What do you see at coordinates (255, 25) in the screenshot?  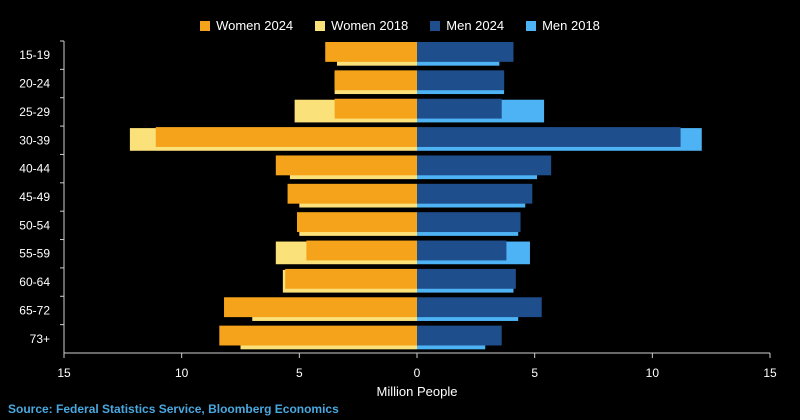 I see `legend-label: Women 2024` at bounding box center [255, 25].